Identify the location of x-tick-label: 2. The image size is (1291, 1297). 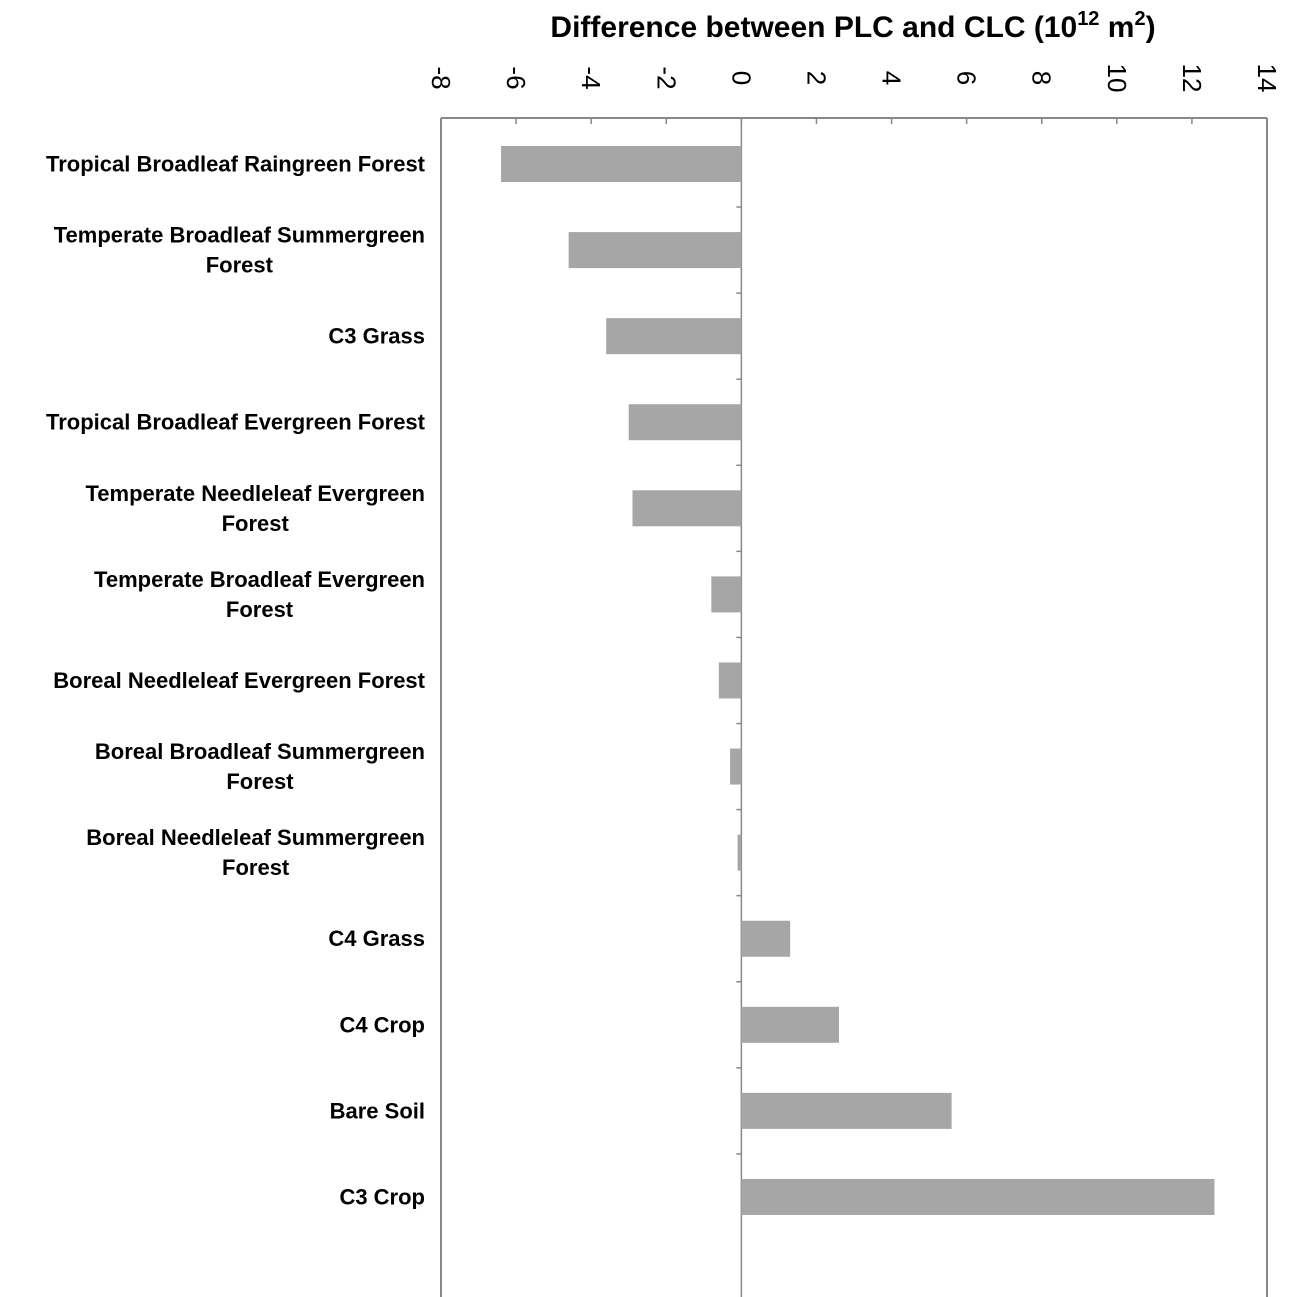
(816, 78).